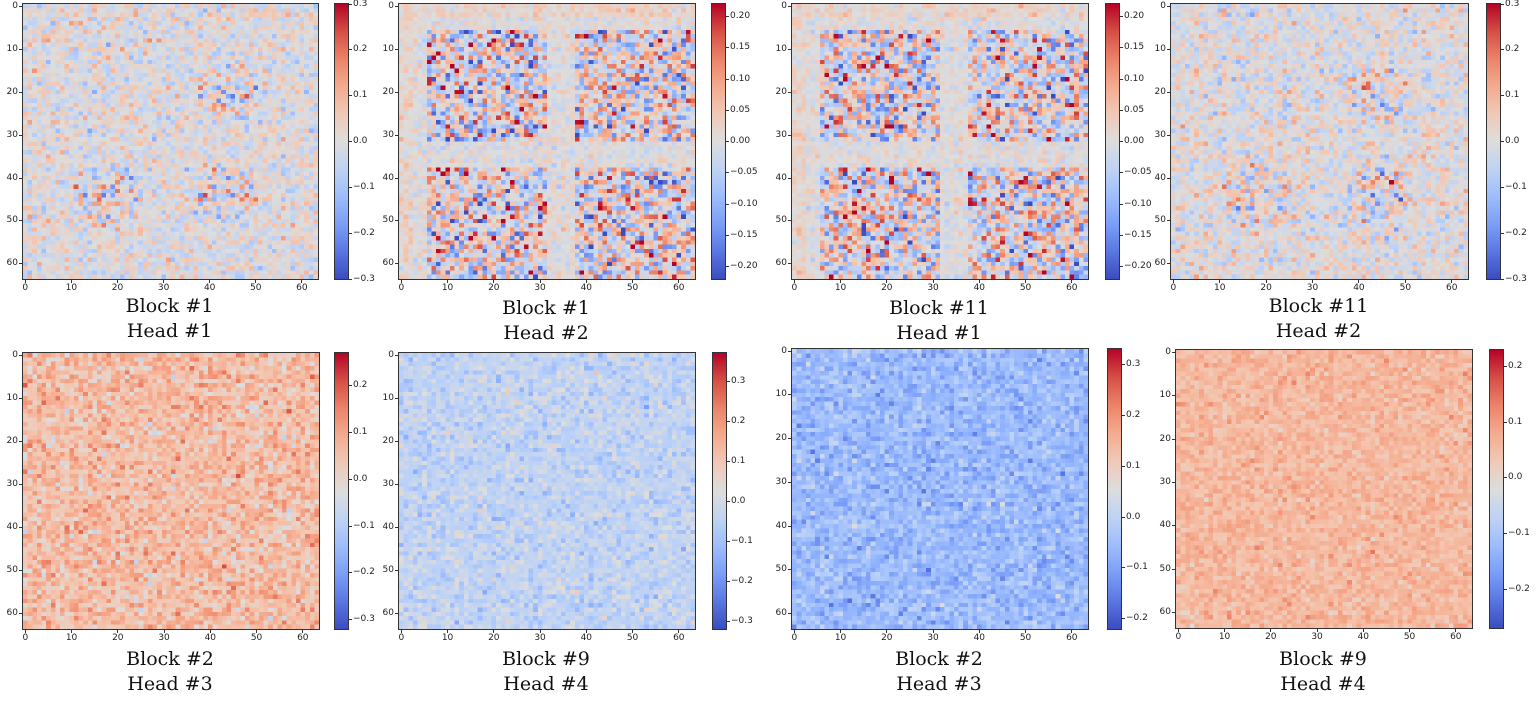 The image size is (1536, 704). What do you see at coordinates (740, 109) in the screenshot?
I see `colorbar-tick-label: 0.05` at bounding box center [740, 109].